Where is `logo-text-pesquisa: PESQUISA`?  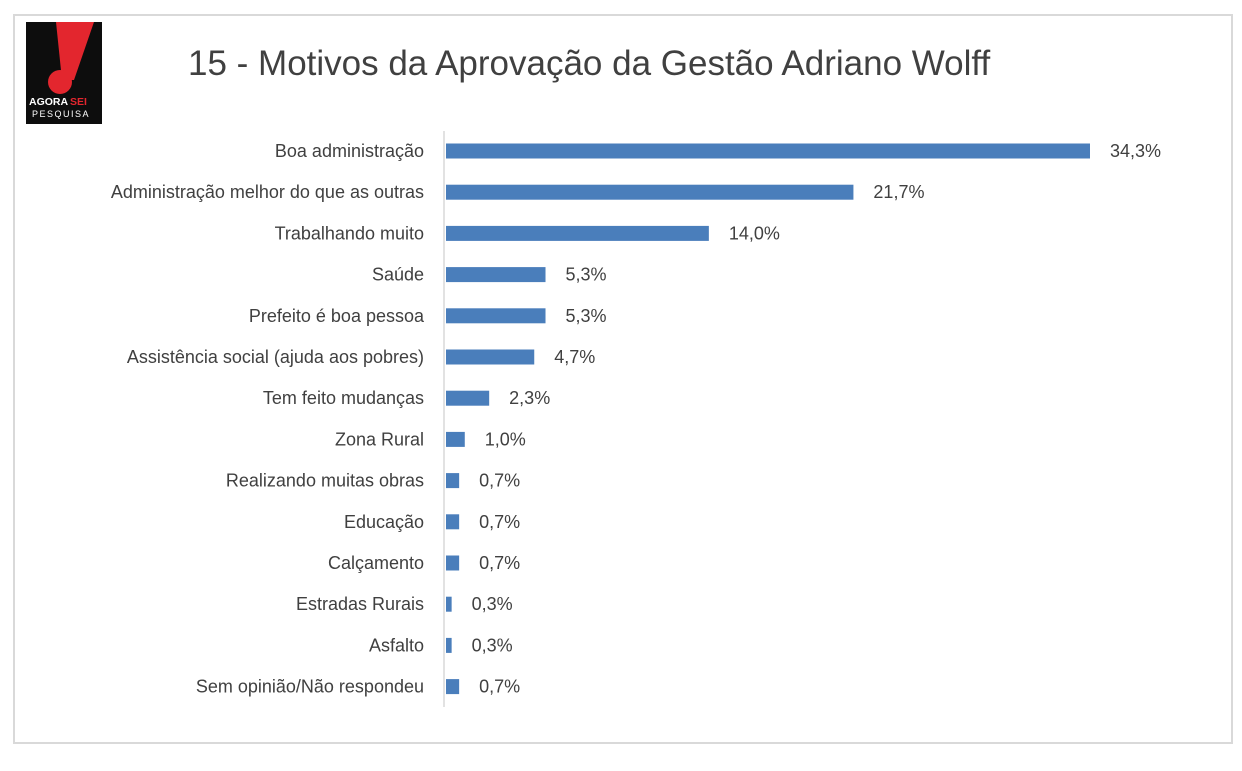 logo-text-pesquisa: PESQUISA is located at coordinates (61, 114).